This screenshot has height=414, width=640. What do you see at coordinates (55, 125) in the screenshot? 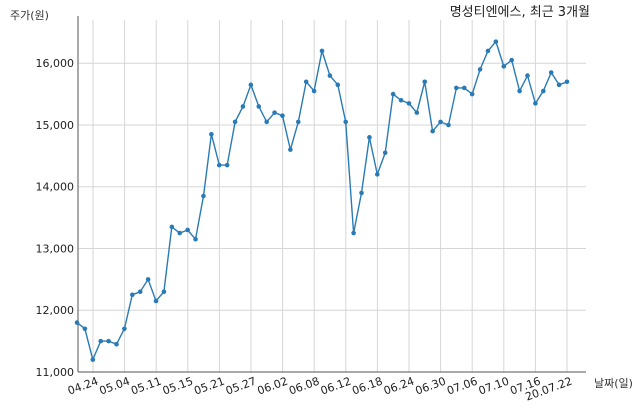
I see `y-tick-label: 15,000` at bounding box center [55, 125].